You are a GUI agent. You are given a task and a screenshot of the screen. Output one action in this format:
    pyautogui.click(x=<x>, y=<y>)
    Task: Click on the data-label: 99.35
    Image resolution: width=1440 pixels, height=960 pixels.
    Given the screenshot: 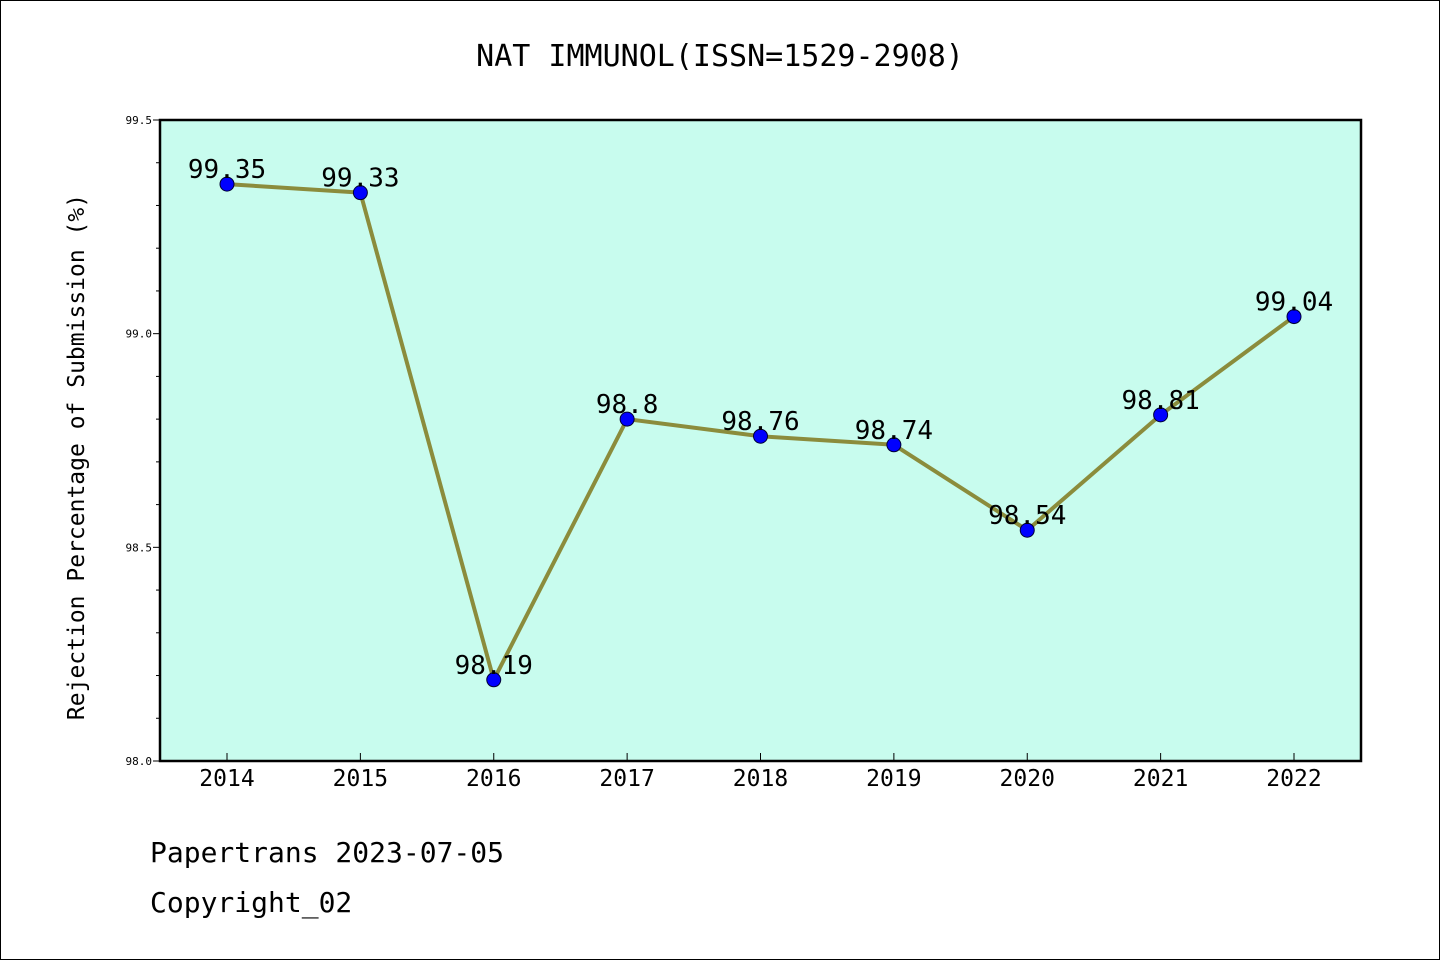 What is the action you would take?
    pyautogui.click(x=227, y=170)
    